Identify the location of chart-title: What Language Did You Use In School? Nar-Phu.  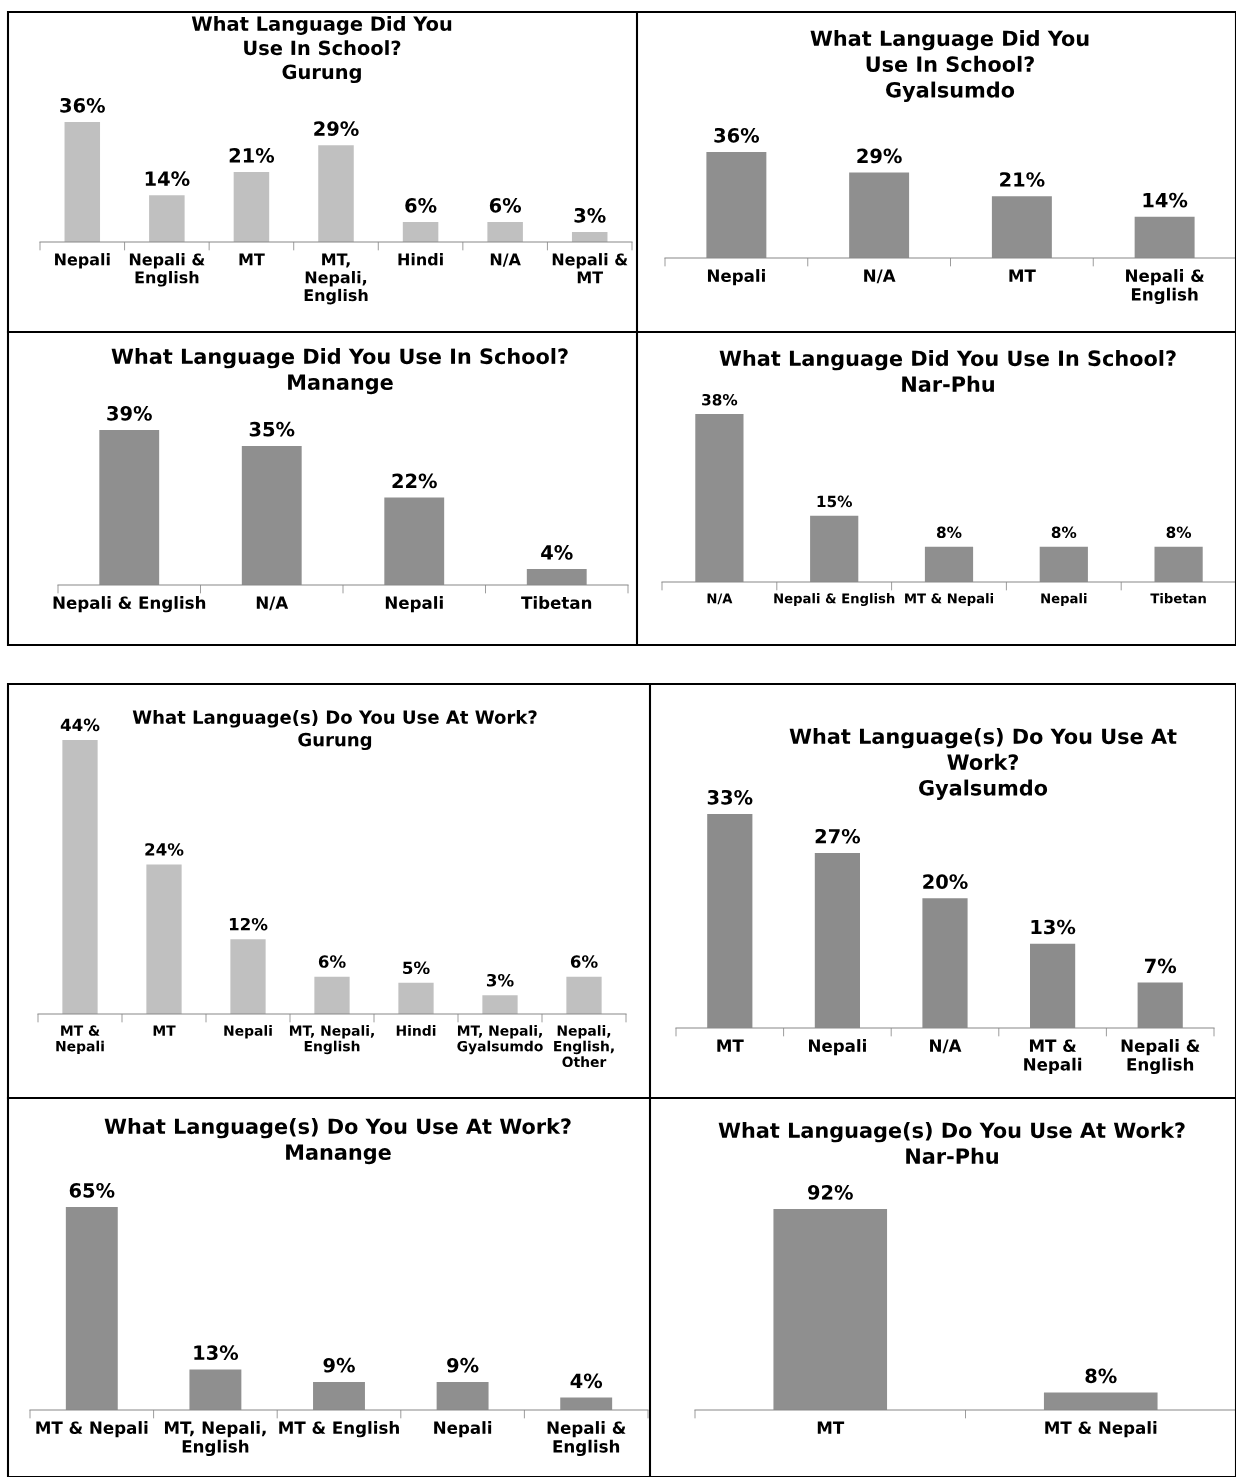
(947, 371).